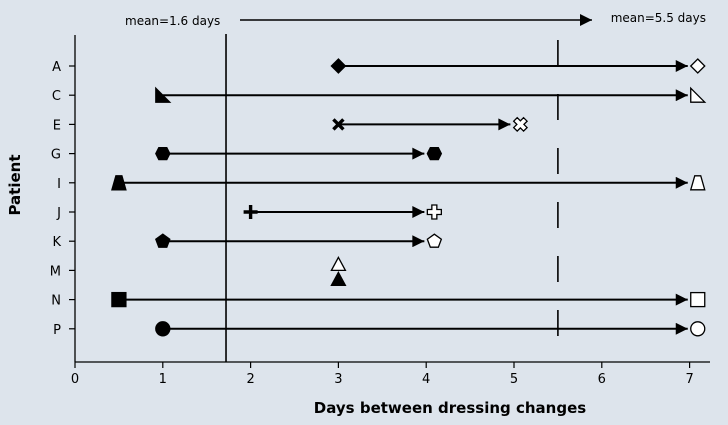  Describe the element at coordinates (689, 379) in the screenshot. I see `x-tick-label-7: 7` at that location.